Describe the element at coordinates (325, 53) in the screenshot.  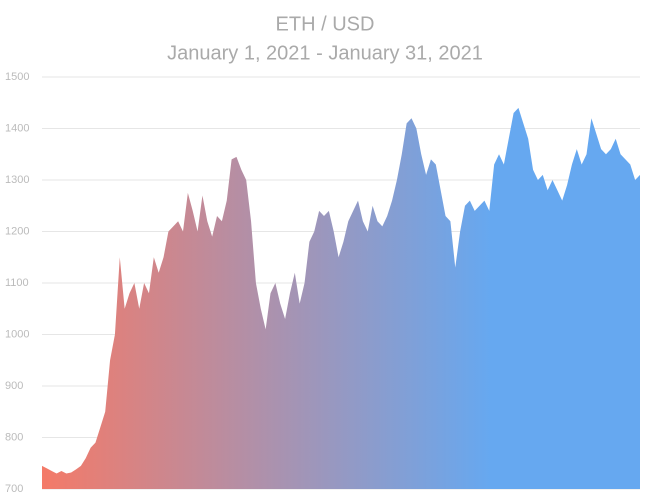
I see `chart-subtitle: January 1, 2021 - January 31, 2021` at that location.